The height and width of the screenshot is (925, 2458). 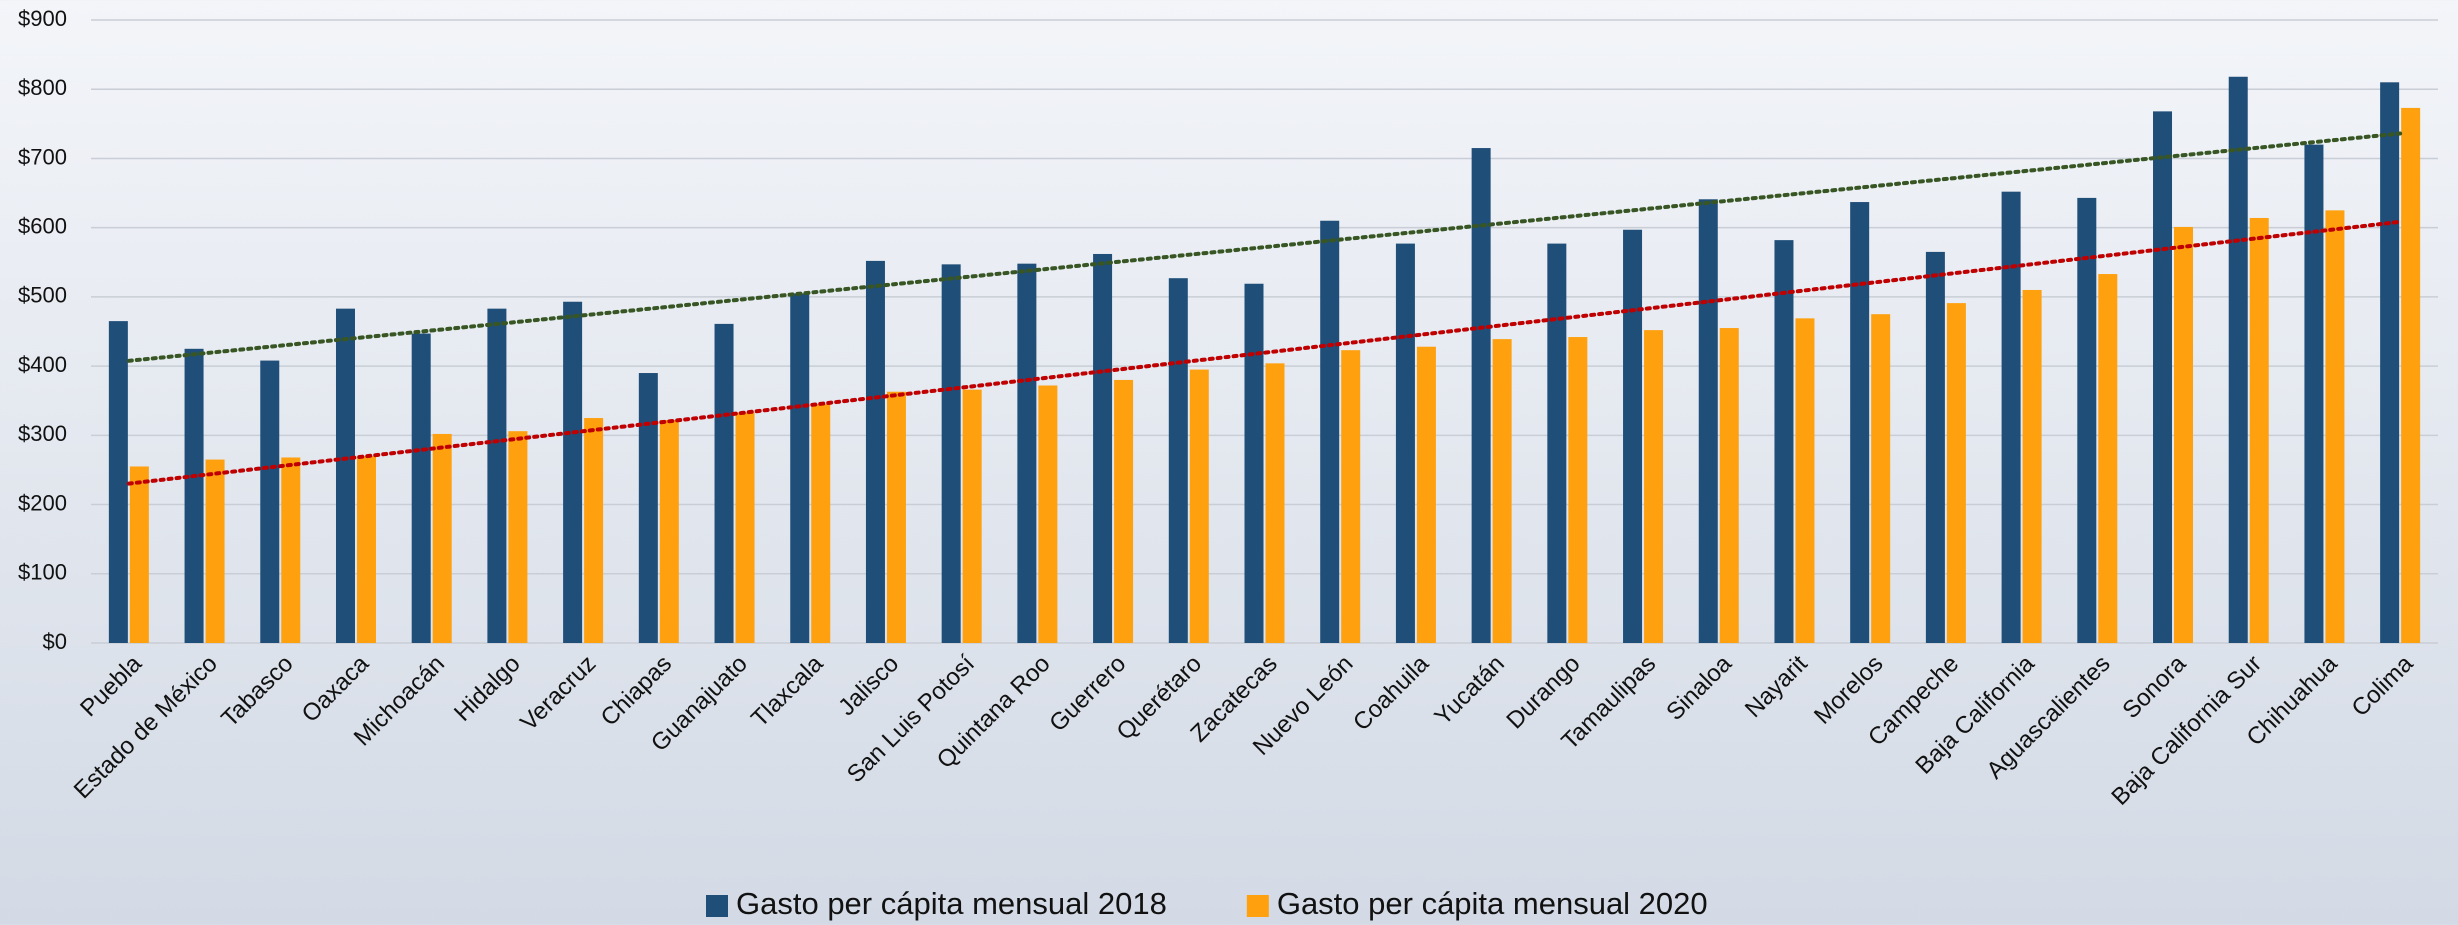 What do you see at coordinates (1492, 903) in the screenshot?
I see `legend-label: Gasto per cápita mensual 2020` at bounding box center [1492, 903].